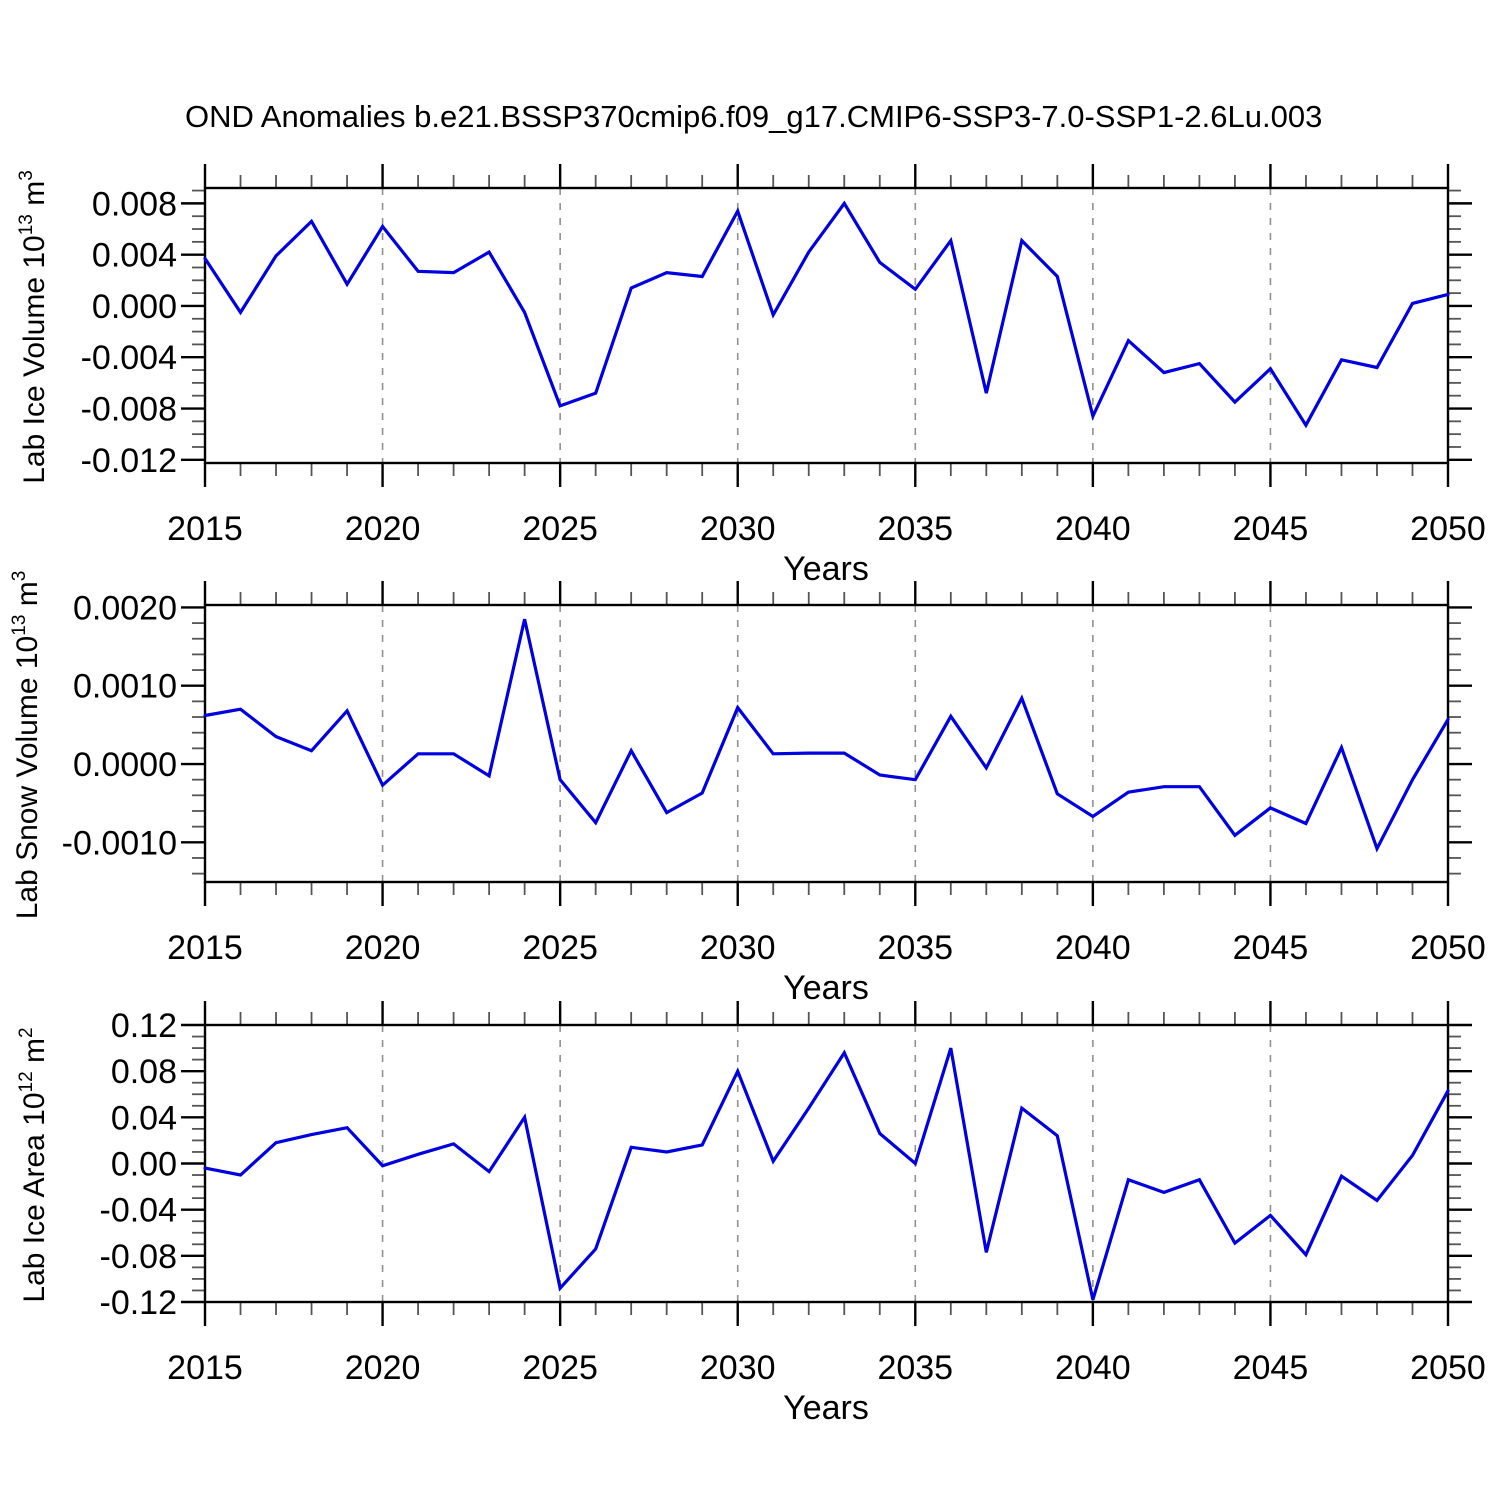  I want to click on unit-exponent: 2, so click(26, 1032).